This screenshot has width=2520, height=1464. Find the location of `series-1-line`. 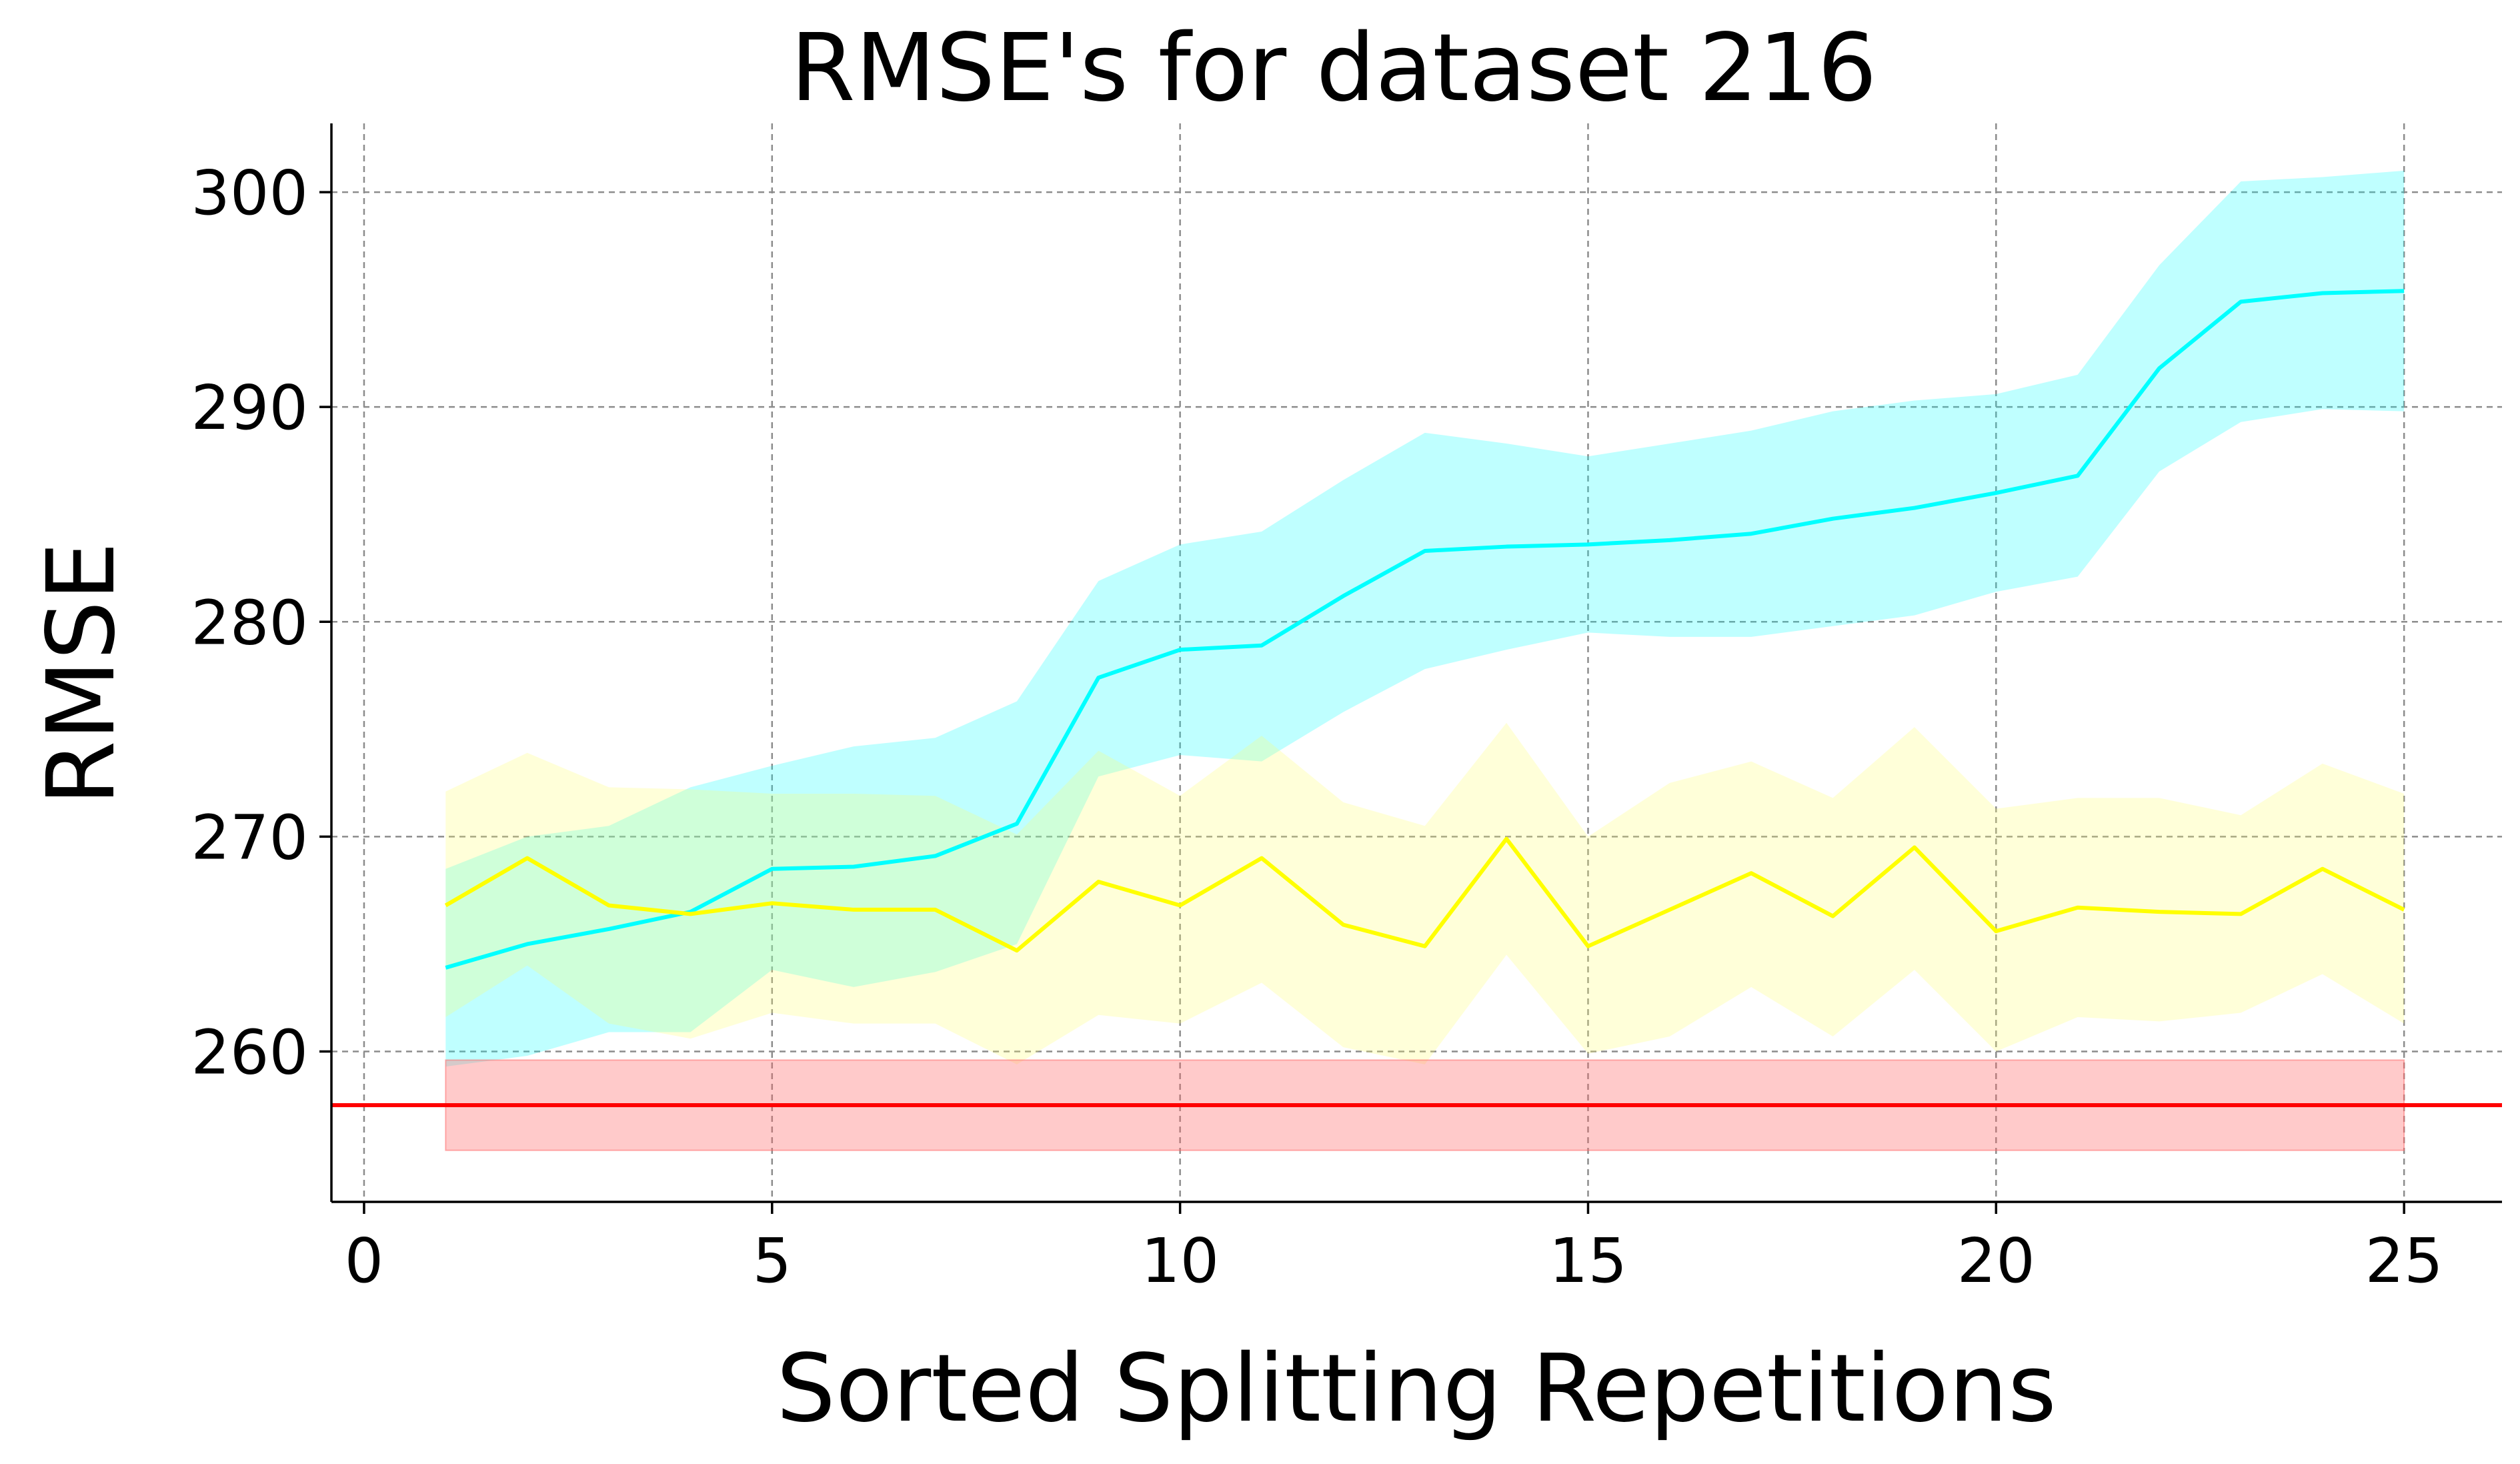

series-1-line is located at coordinates (1424, 895).